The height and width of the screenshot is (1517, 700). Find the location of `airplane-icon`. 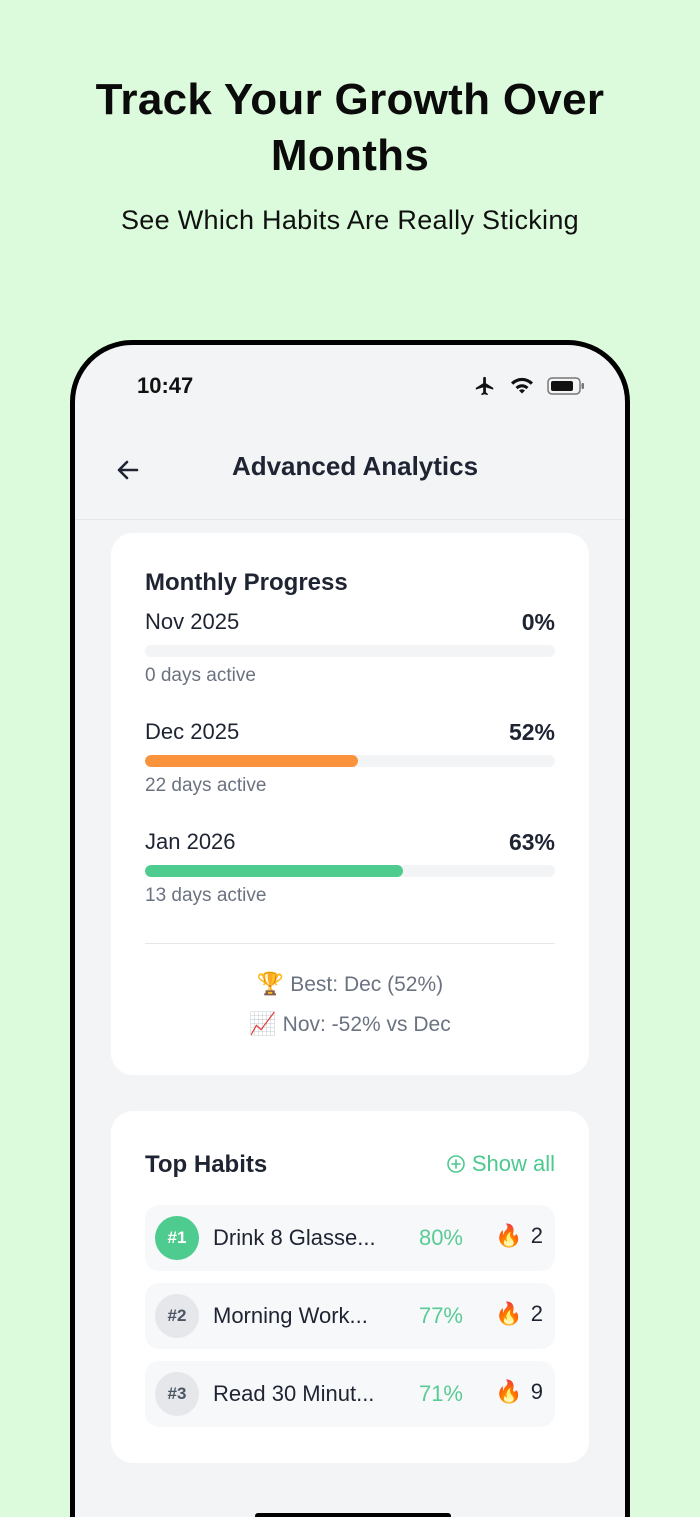

airplane-icon is located at coordinates (484, 386).